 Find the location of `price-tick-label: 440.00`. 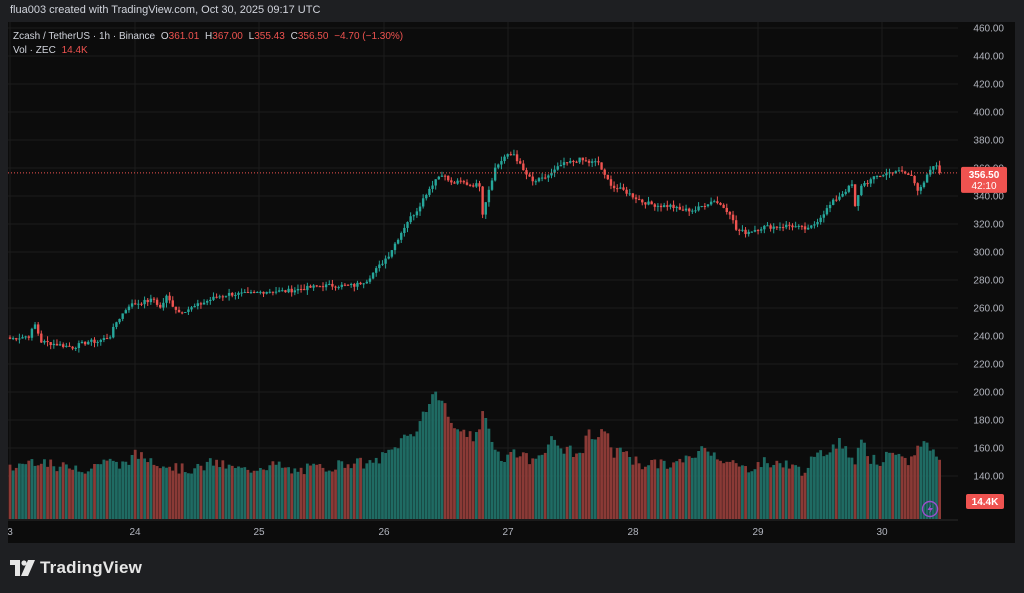

price-tick-label: 440.00 is located at coordinates (988, 57).